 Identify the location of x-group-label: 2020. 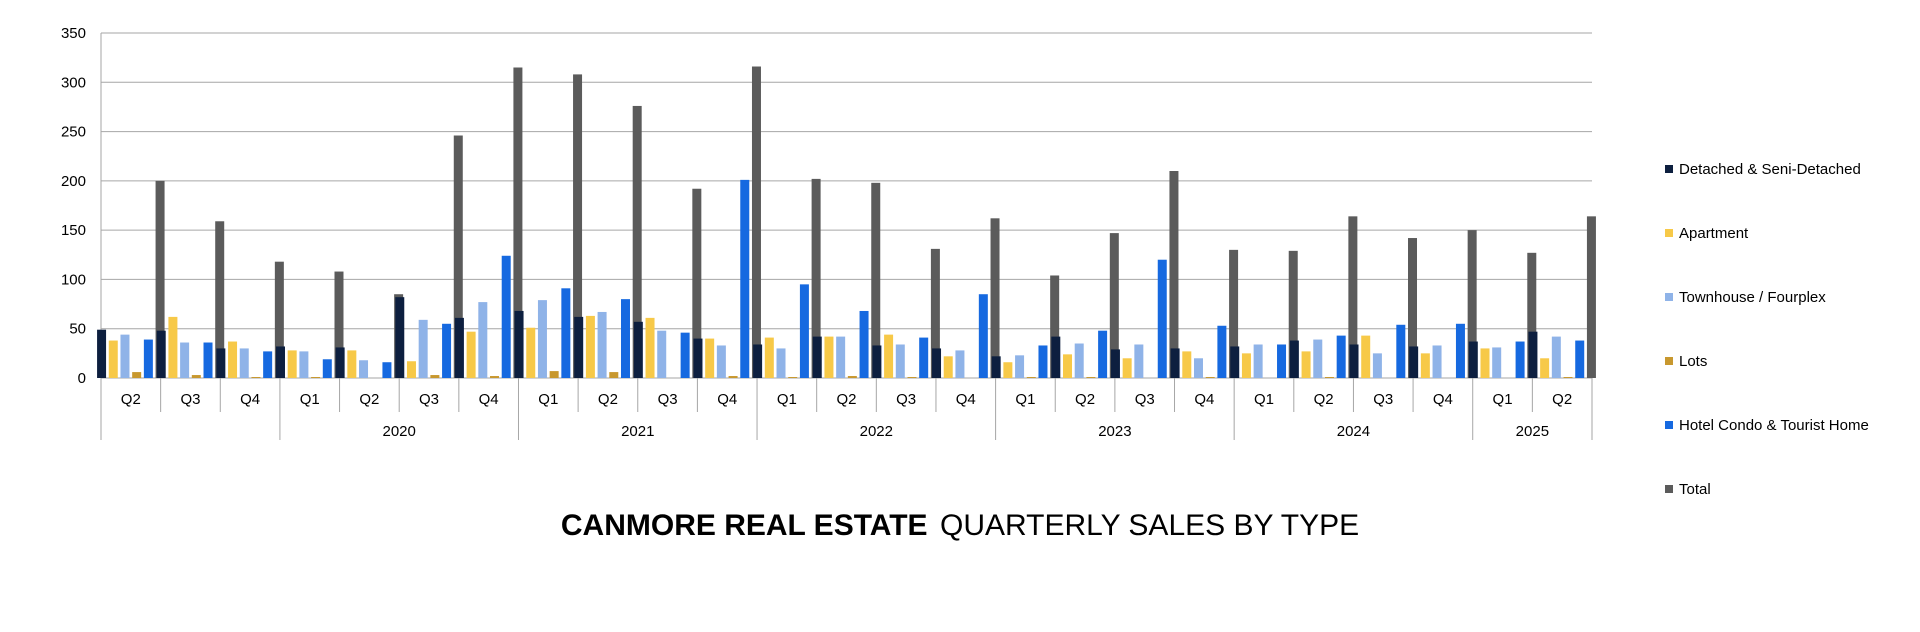
(399, 431).